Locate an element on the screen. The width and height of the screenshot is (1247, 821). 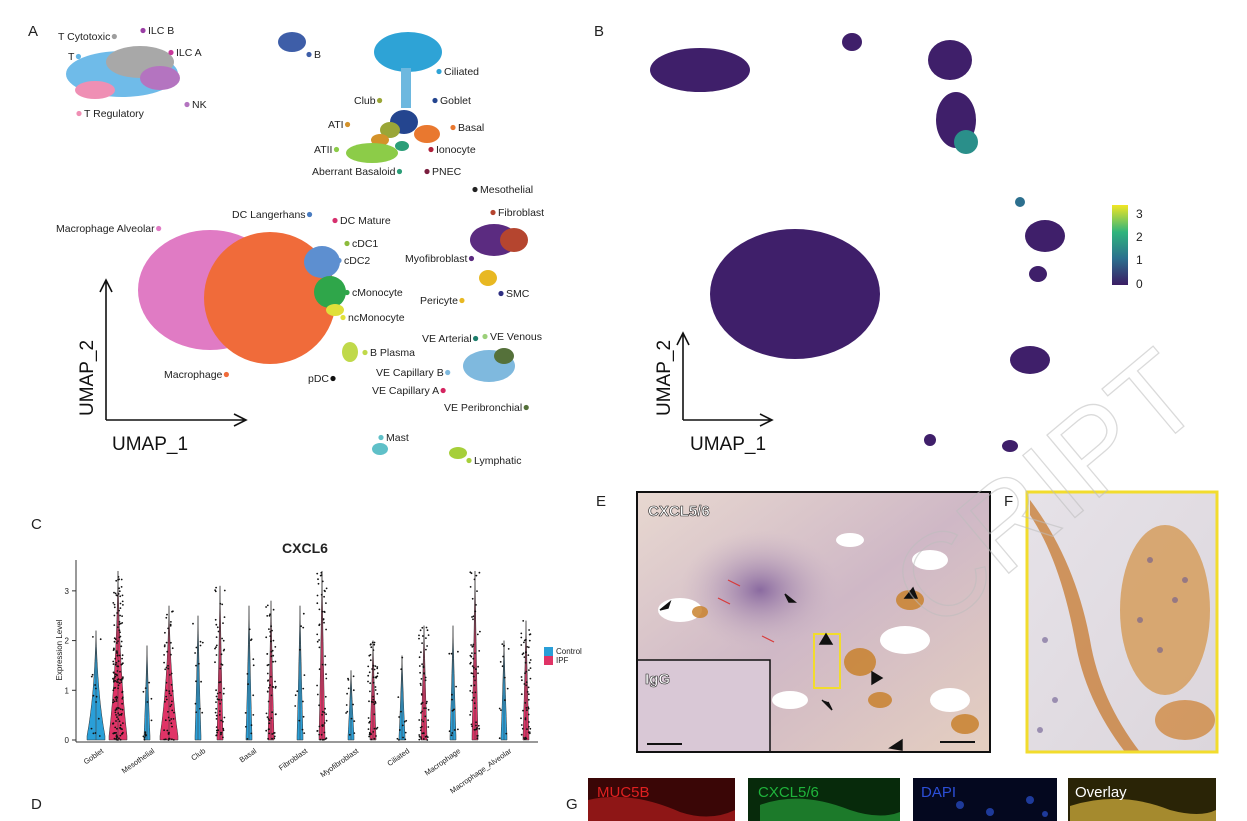
blob-club is located at coordinates (390, 130).